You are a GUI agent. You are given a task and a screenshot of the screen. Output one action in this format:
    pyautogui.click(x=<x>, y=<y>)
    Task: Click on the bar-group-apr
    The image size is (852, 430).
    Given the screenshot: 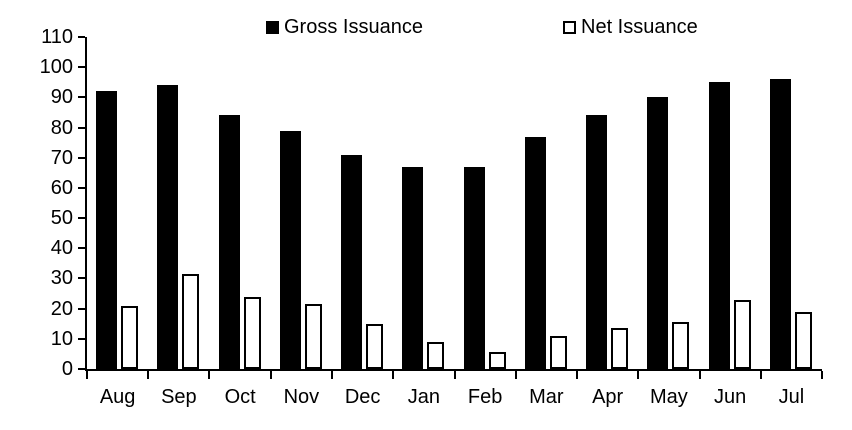 What is the action you would take?
    pyautogui.click(x=607, y=203)
    